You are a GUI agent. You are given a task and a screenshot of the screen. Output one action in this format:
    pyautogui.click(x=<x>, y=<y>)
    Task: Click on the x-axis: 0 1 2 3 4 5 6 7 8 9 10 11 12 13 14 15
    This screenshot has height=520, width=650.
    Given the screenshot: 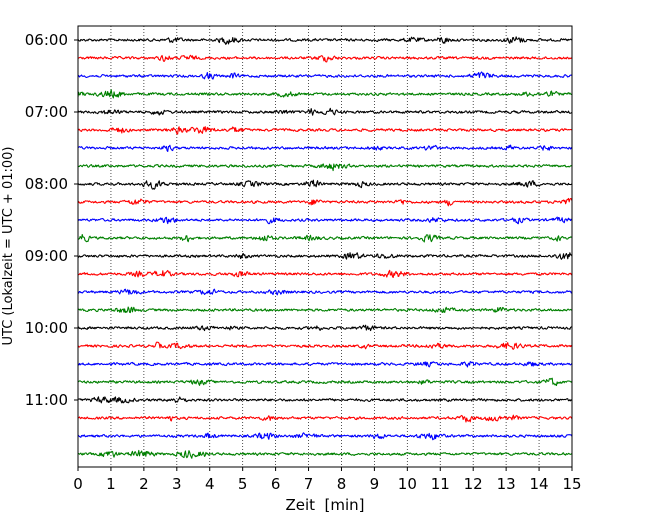 What is the action you would take?
    pyautogui.click(x=327, y=480)
    